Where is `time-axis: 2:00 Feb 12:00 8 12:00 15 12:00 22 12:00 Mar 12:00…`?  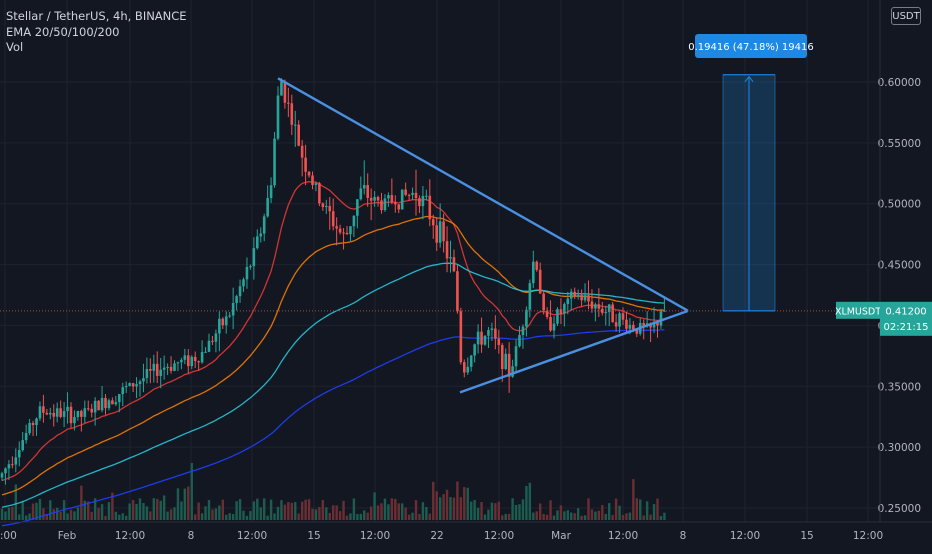
time-axis: 2:00 Feb 12:00 8 12:00 15 12:00 22 12:00 Mar 12:00… is located at coordinates (441, 536).